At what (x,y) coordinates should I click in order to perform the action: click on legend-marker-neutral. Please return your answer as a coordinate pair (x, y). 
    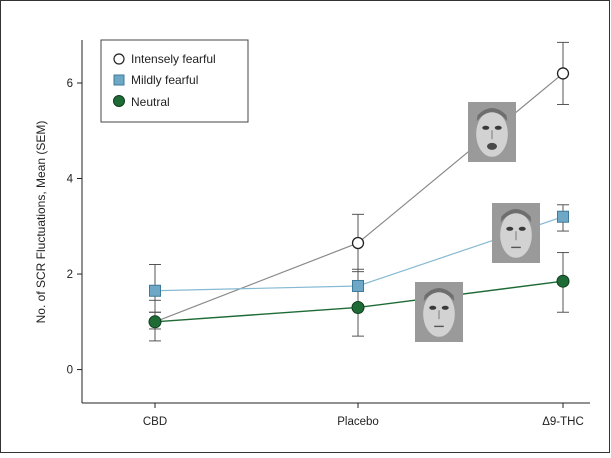
    Looking at the image, I should click on (119, 101).